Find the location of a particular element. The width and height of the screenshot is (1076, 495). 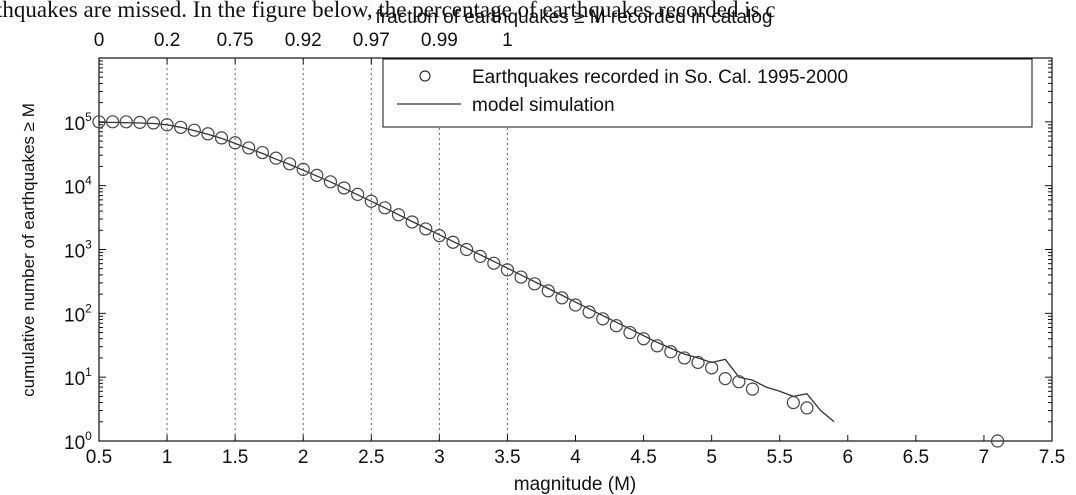

top-tick-label: 0.75 is located at coordinates (235, 40).